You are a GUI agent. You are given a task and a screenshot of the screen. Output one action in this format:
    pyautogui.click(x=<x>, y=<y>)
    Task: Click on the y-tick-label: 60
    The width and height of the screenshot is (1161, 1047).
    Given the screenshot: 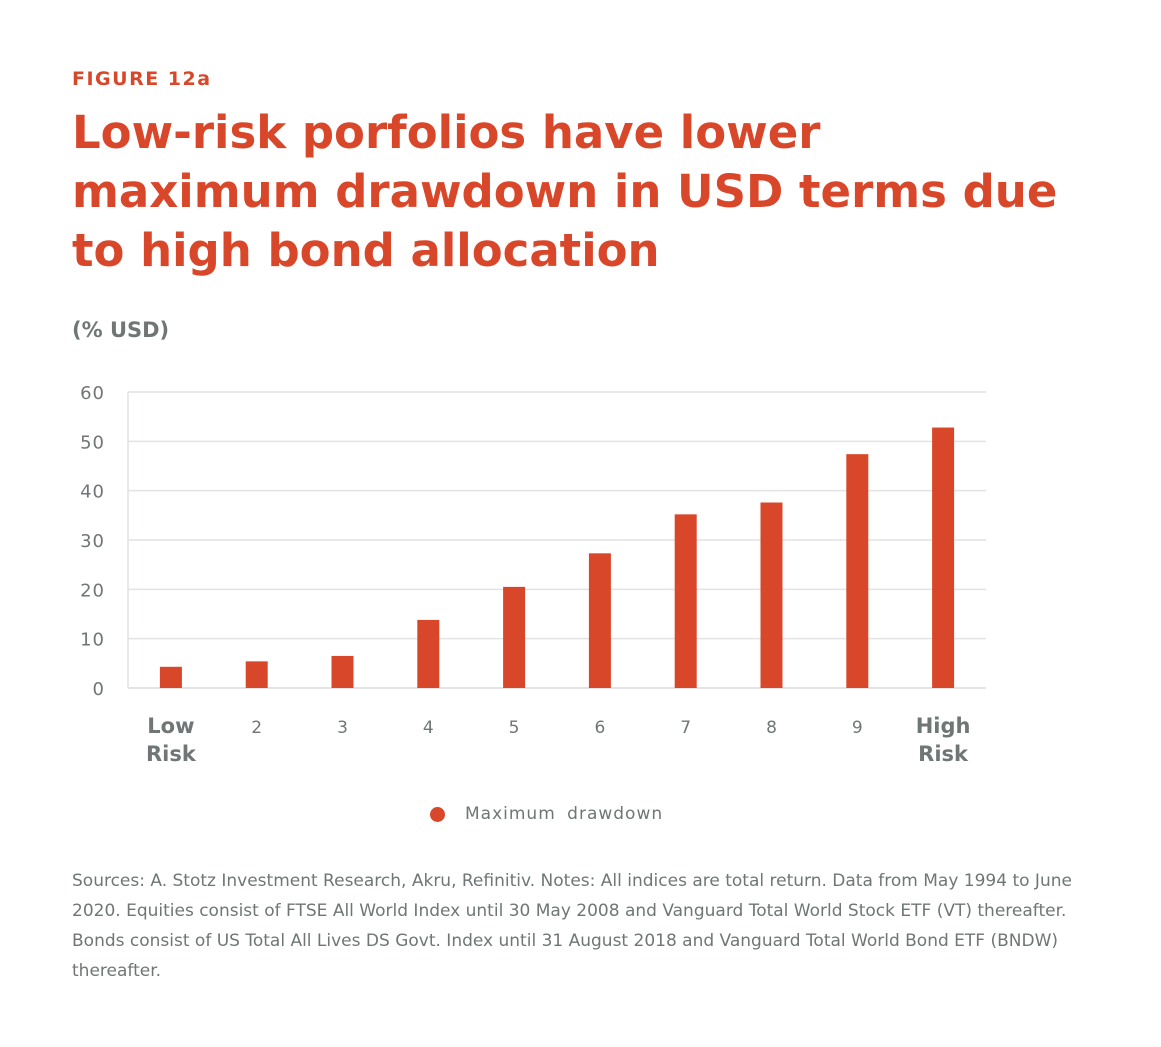 What is the action you would take?
    pyautogui.click(x=92, y=393)
    